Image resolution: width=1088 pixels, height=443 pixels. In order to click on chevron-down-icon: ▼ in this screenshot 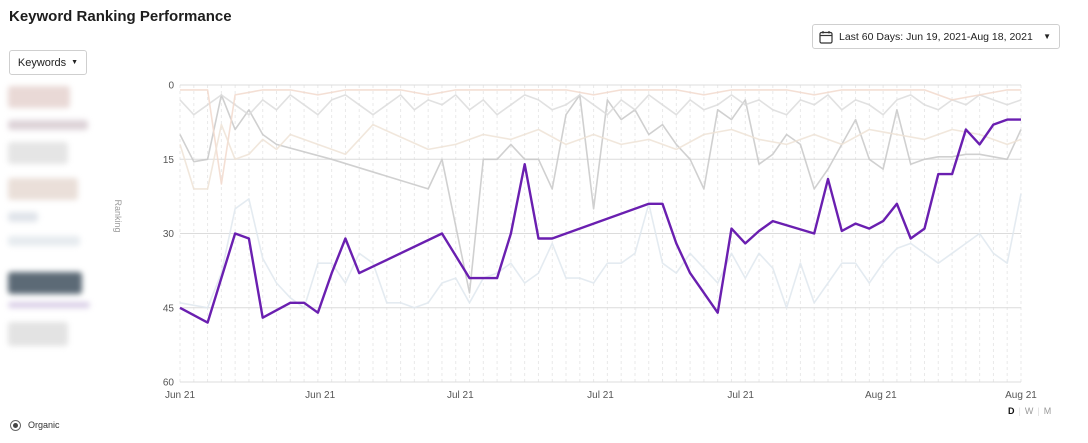, I will do `click(1047, 36)`.